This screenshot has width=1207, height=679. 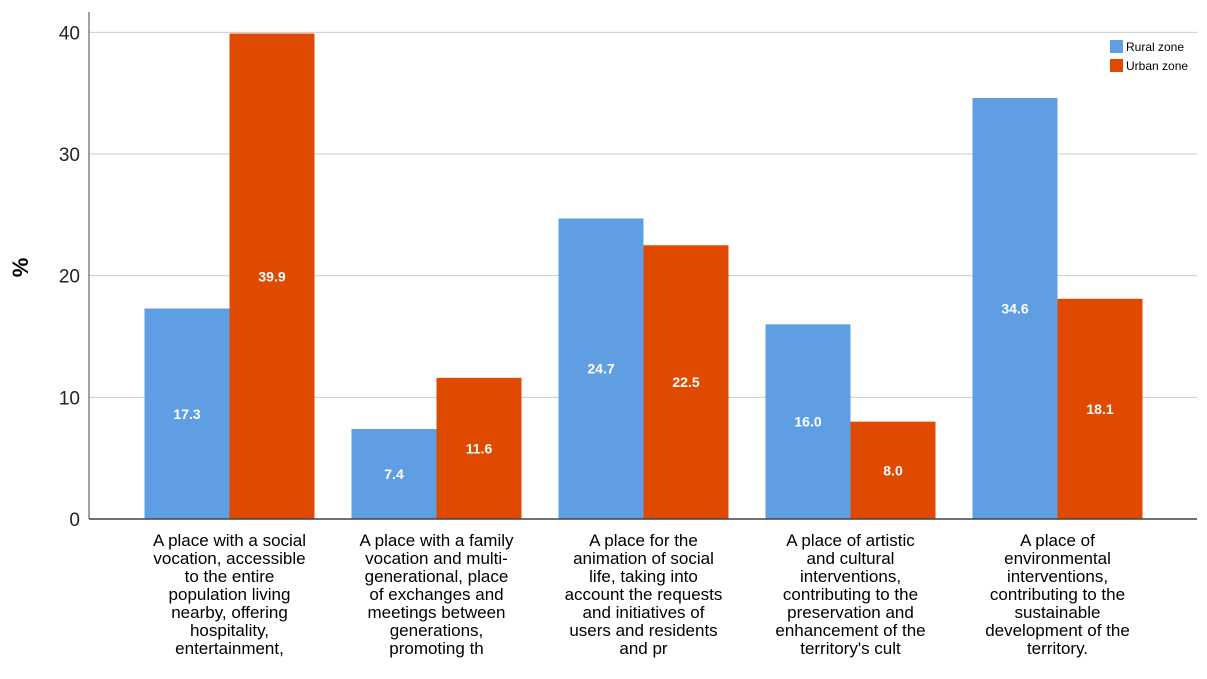 I want to click on y-tick-label: 30, so click(x=69, y=155).